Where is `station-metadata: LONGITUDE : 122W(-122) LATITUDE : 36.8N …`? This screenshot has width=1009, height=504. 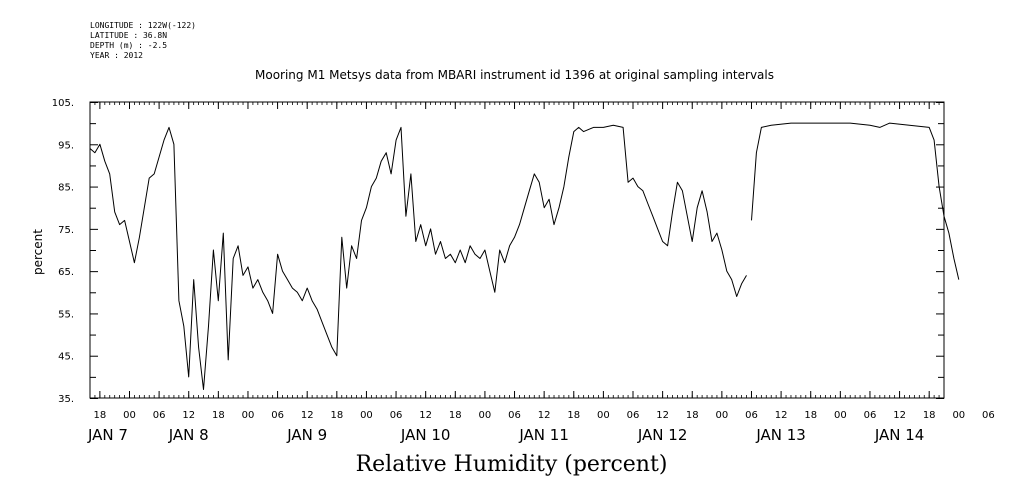
station-metadata: LONGITUDE : 122W(-122) LATITUDE : 36.8N … is located at coordinates (143, 41).